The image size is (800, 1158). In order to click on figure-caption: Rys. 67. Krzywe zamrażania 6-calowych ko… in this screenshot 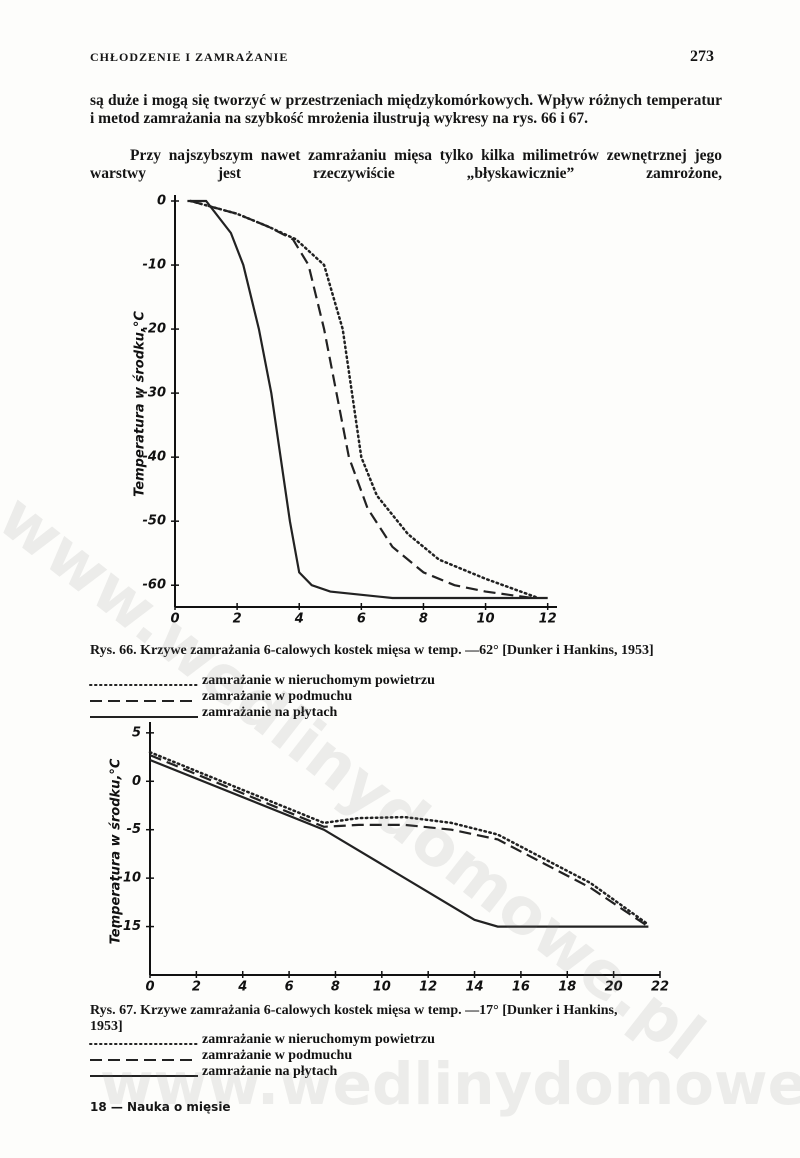, I will do `click(354, 1018)`.